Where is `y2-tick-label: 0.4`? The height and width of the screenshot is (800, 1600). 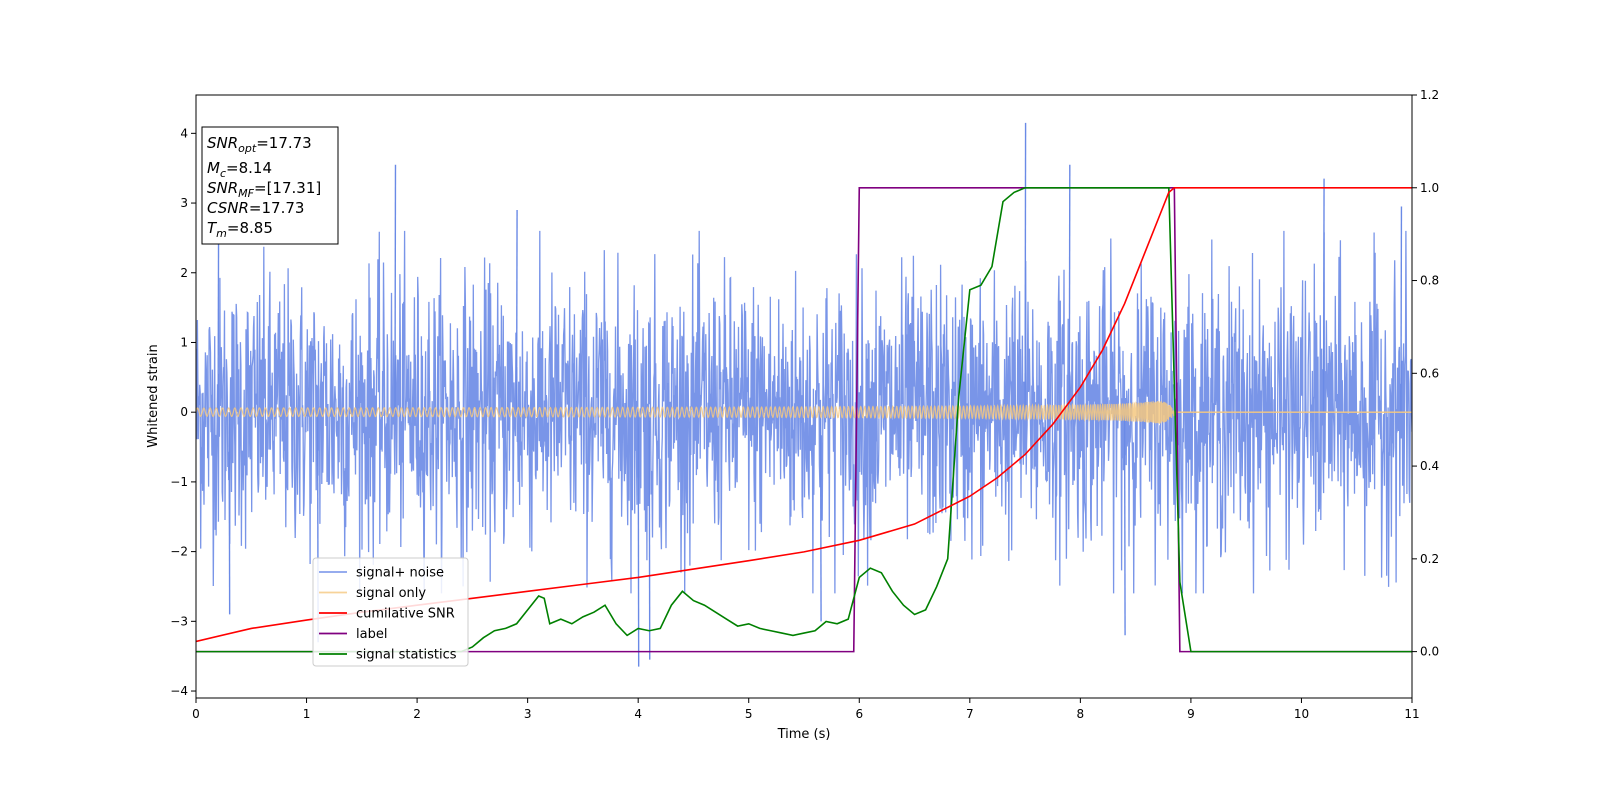
y2-tick-label: 0.4 is located at coordinates (1429, 466).